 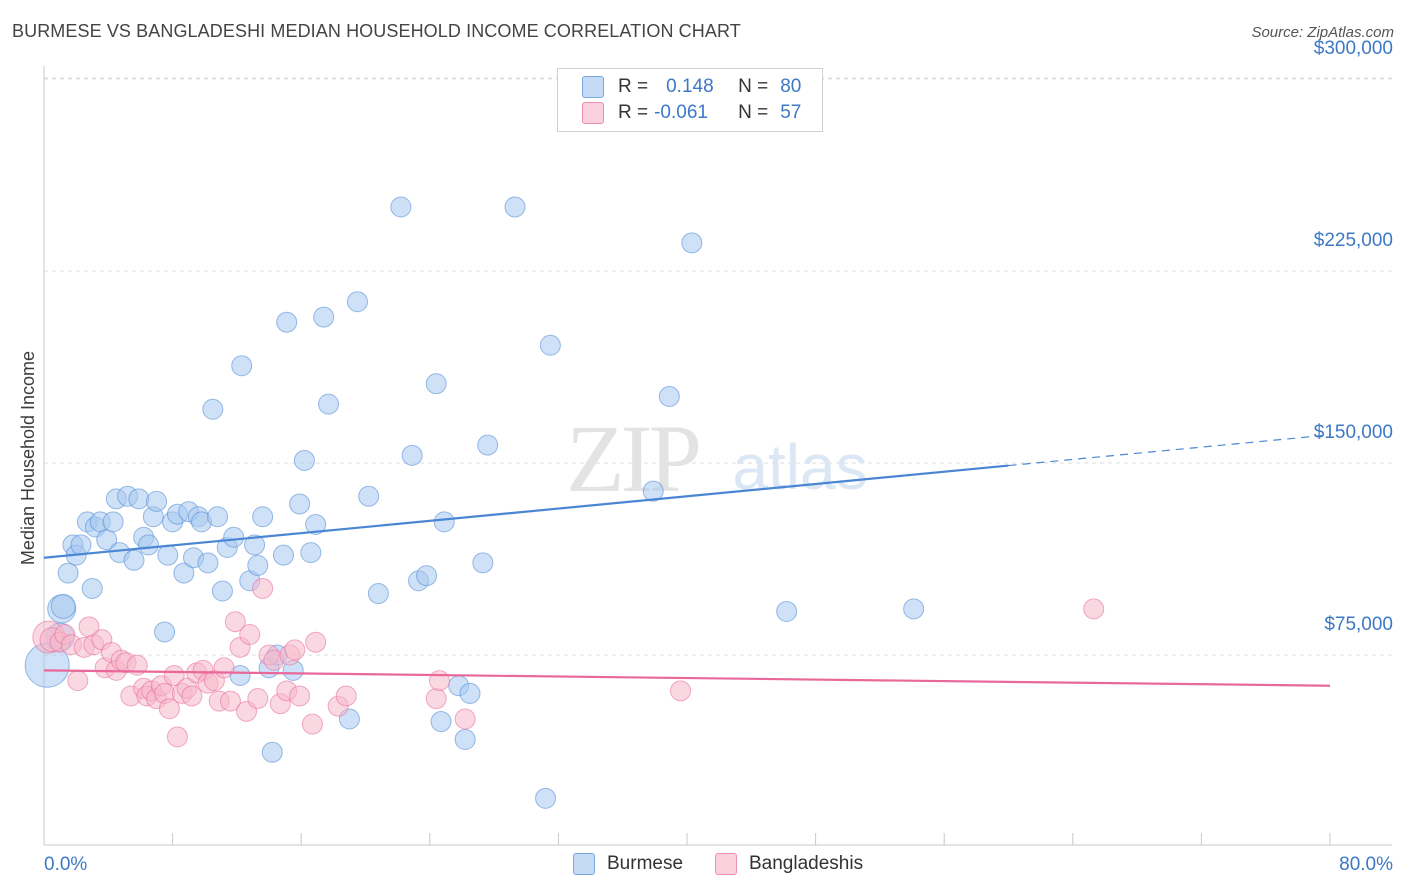 I want to click on trend-line-extension-burmese, so click(x=1169, y=450).